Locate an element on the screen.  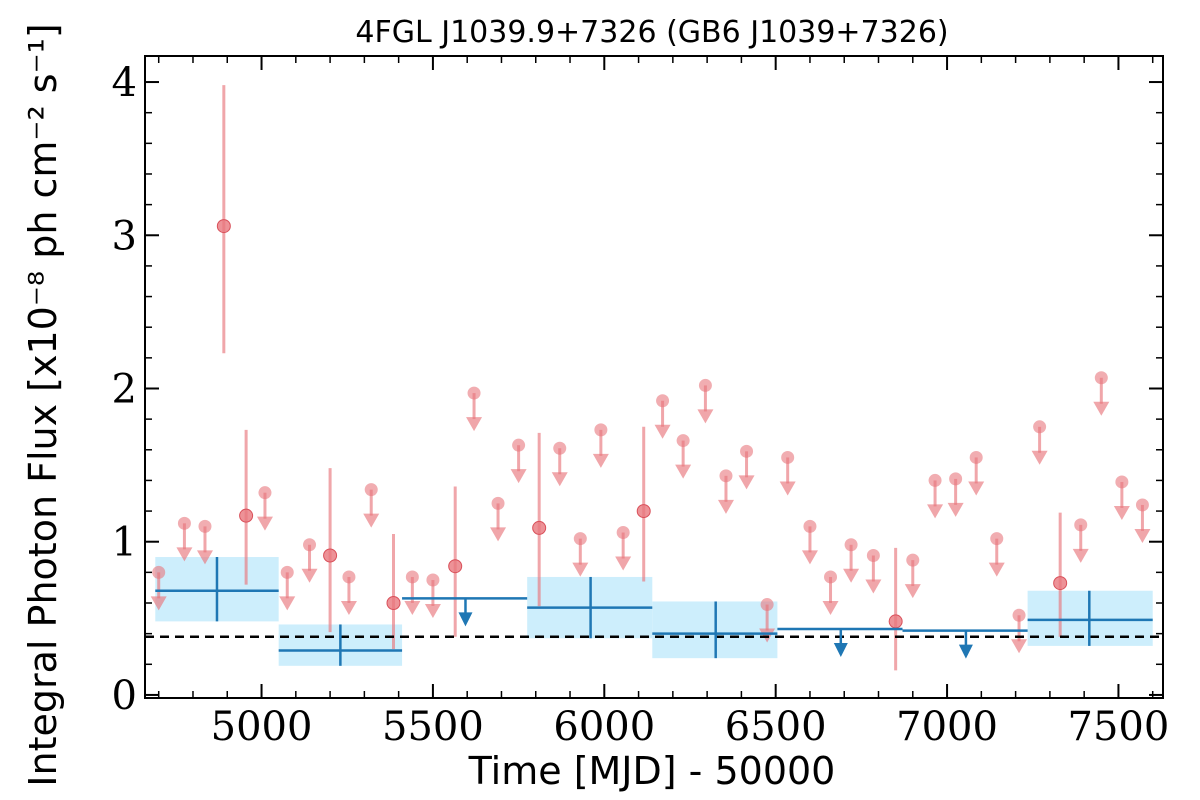
y-tick-label: 2 is located at coordinates (124, 389).